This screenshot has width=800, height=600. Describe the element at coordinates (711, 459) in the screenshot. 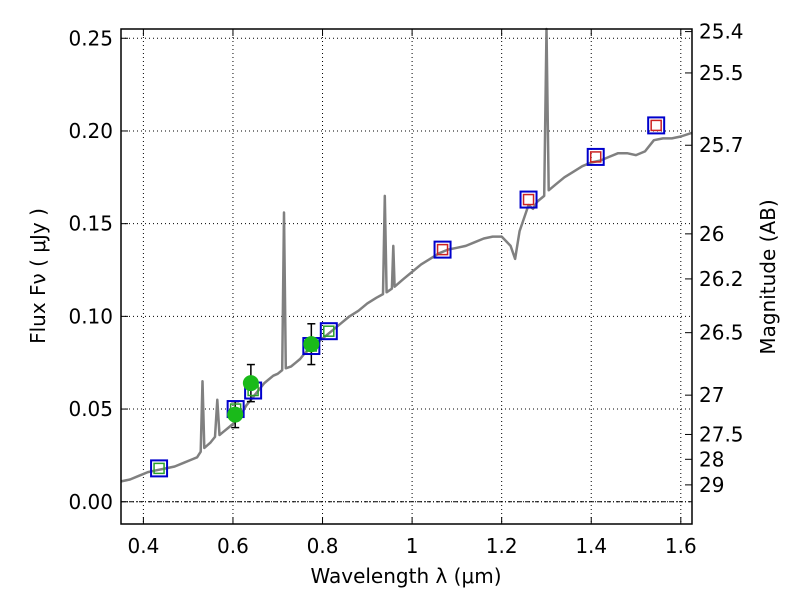

I see `right-tick-label: 28` at that location.